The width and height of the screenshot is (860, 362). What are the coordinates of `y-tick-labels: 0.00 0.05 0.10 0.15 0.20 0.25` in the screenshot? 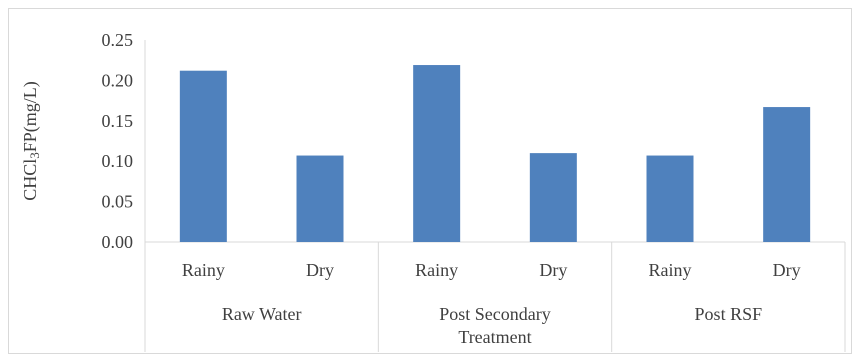 It's located at (118, 141).